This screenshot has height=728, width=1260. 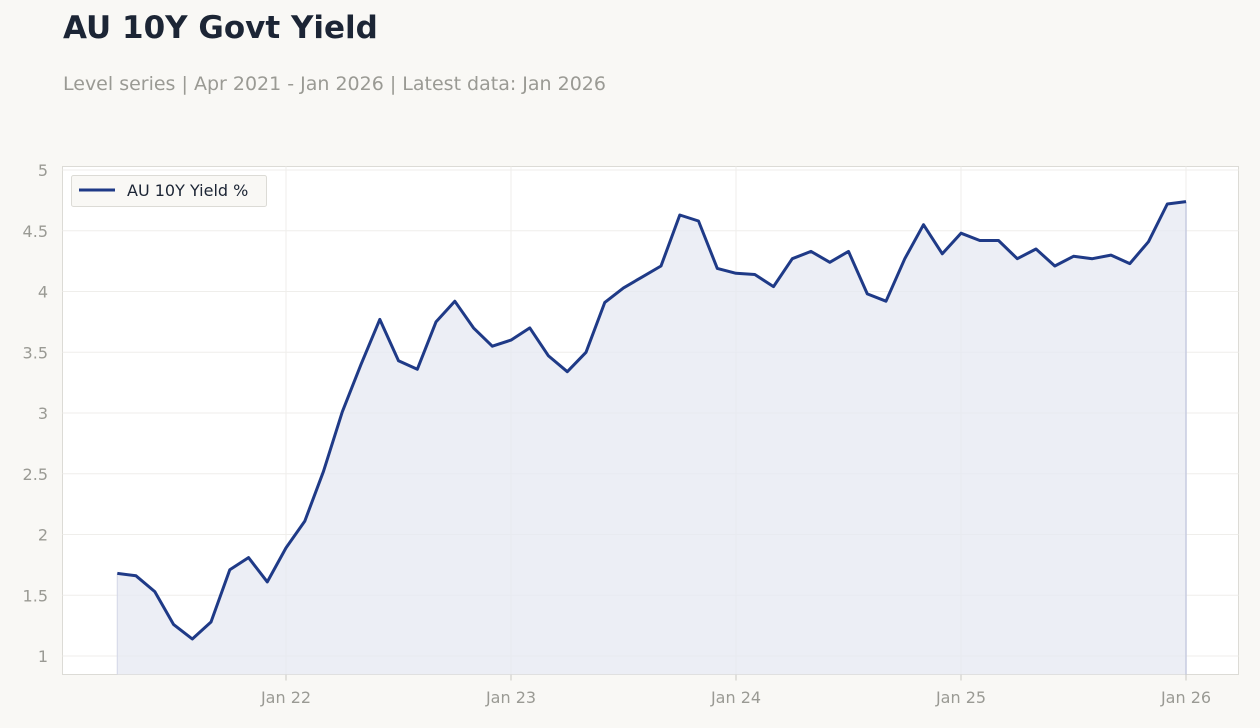 What do you see at coordinates (43, 535) in the screenshot?
I see `y-tick-label: 2` at bounding box center [43, 535].